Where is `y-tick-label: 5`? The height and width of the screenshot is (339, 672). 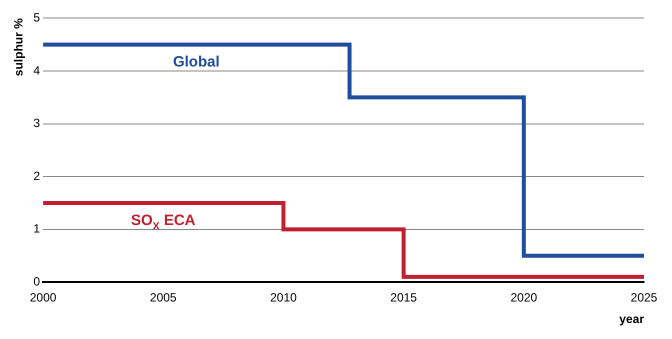
y-tick-label: 5 is located at coordinates (36, 17).